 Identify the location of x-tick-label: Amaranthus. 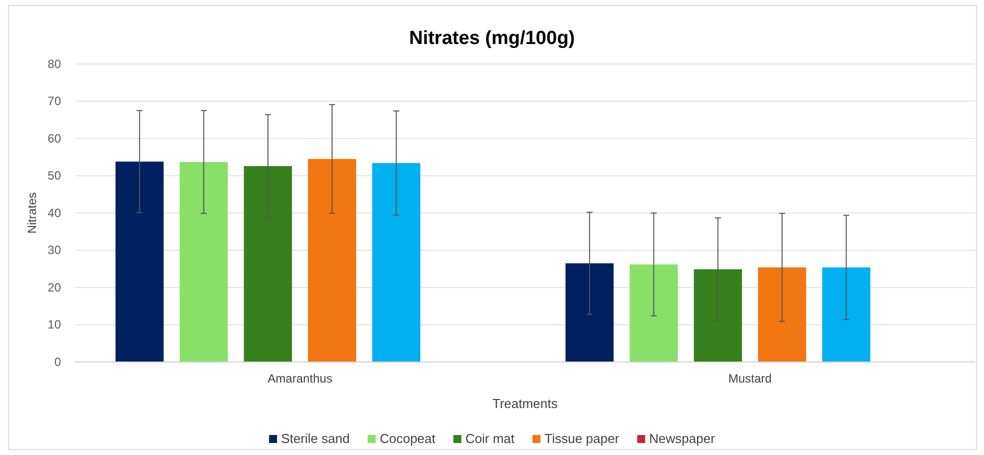
(300, 379).